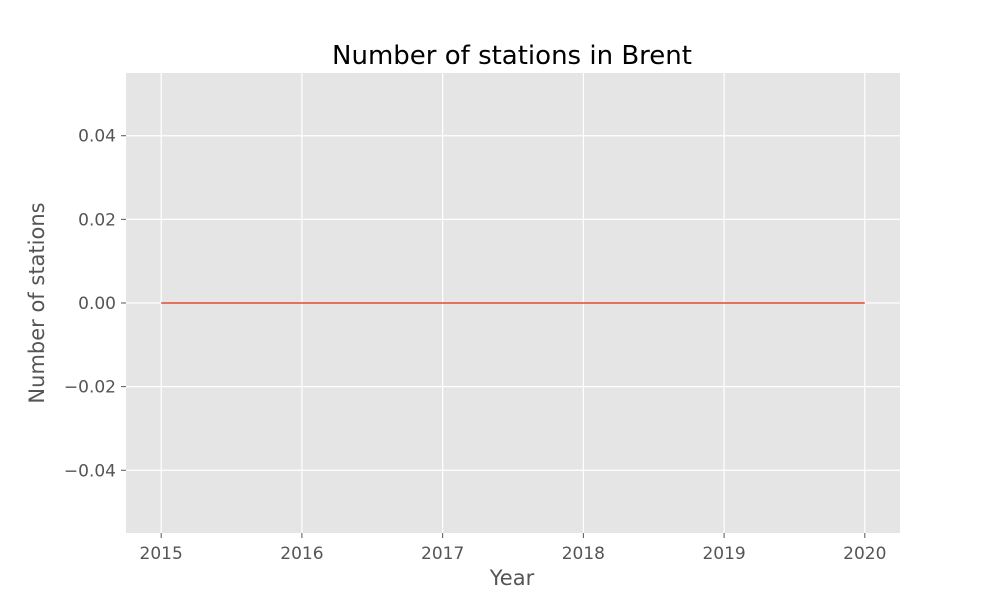 This screenshot has width=1000, height=600. What do you see at coordinates (97, 220) in the screenshot?
I see `y-tick-label: 0.02` at bounding box center [97, 220].